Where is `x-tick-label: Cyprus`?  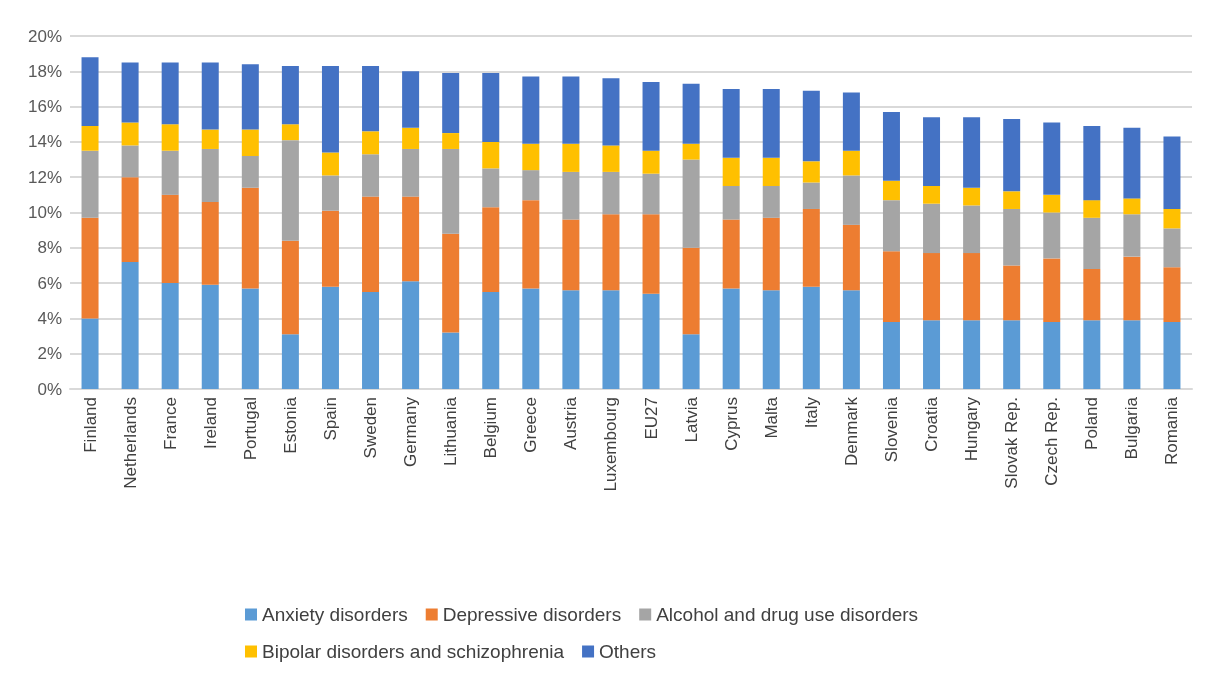
x-tick-label: Cyprus is located at coordinates (731, 424).